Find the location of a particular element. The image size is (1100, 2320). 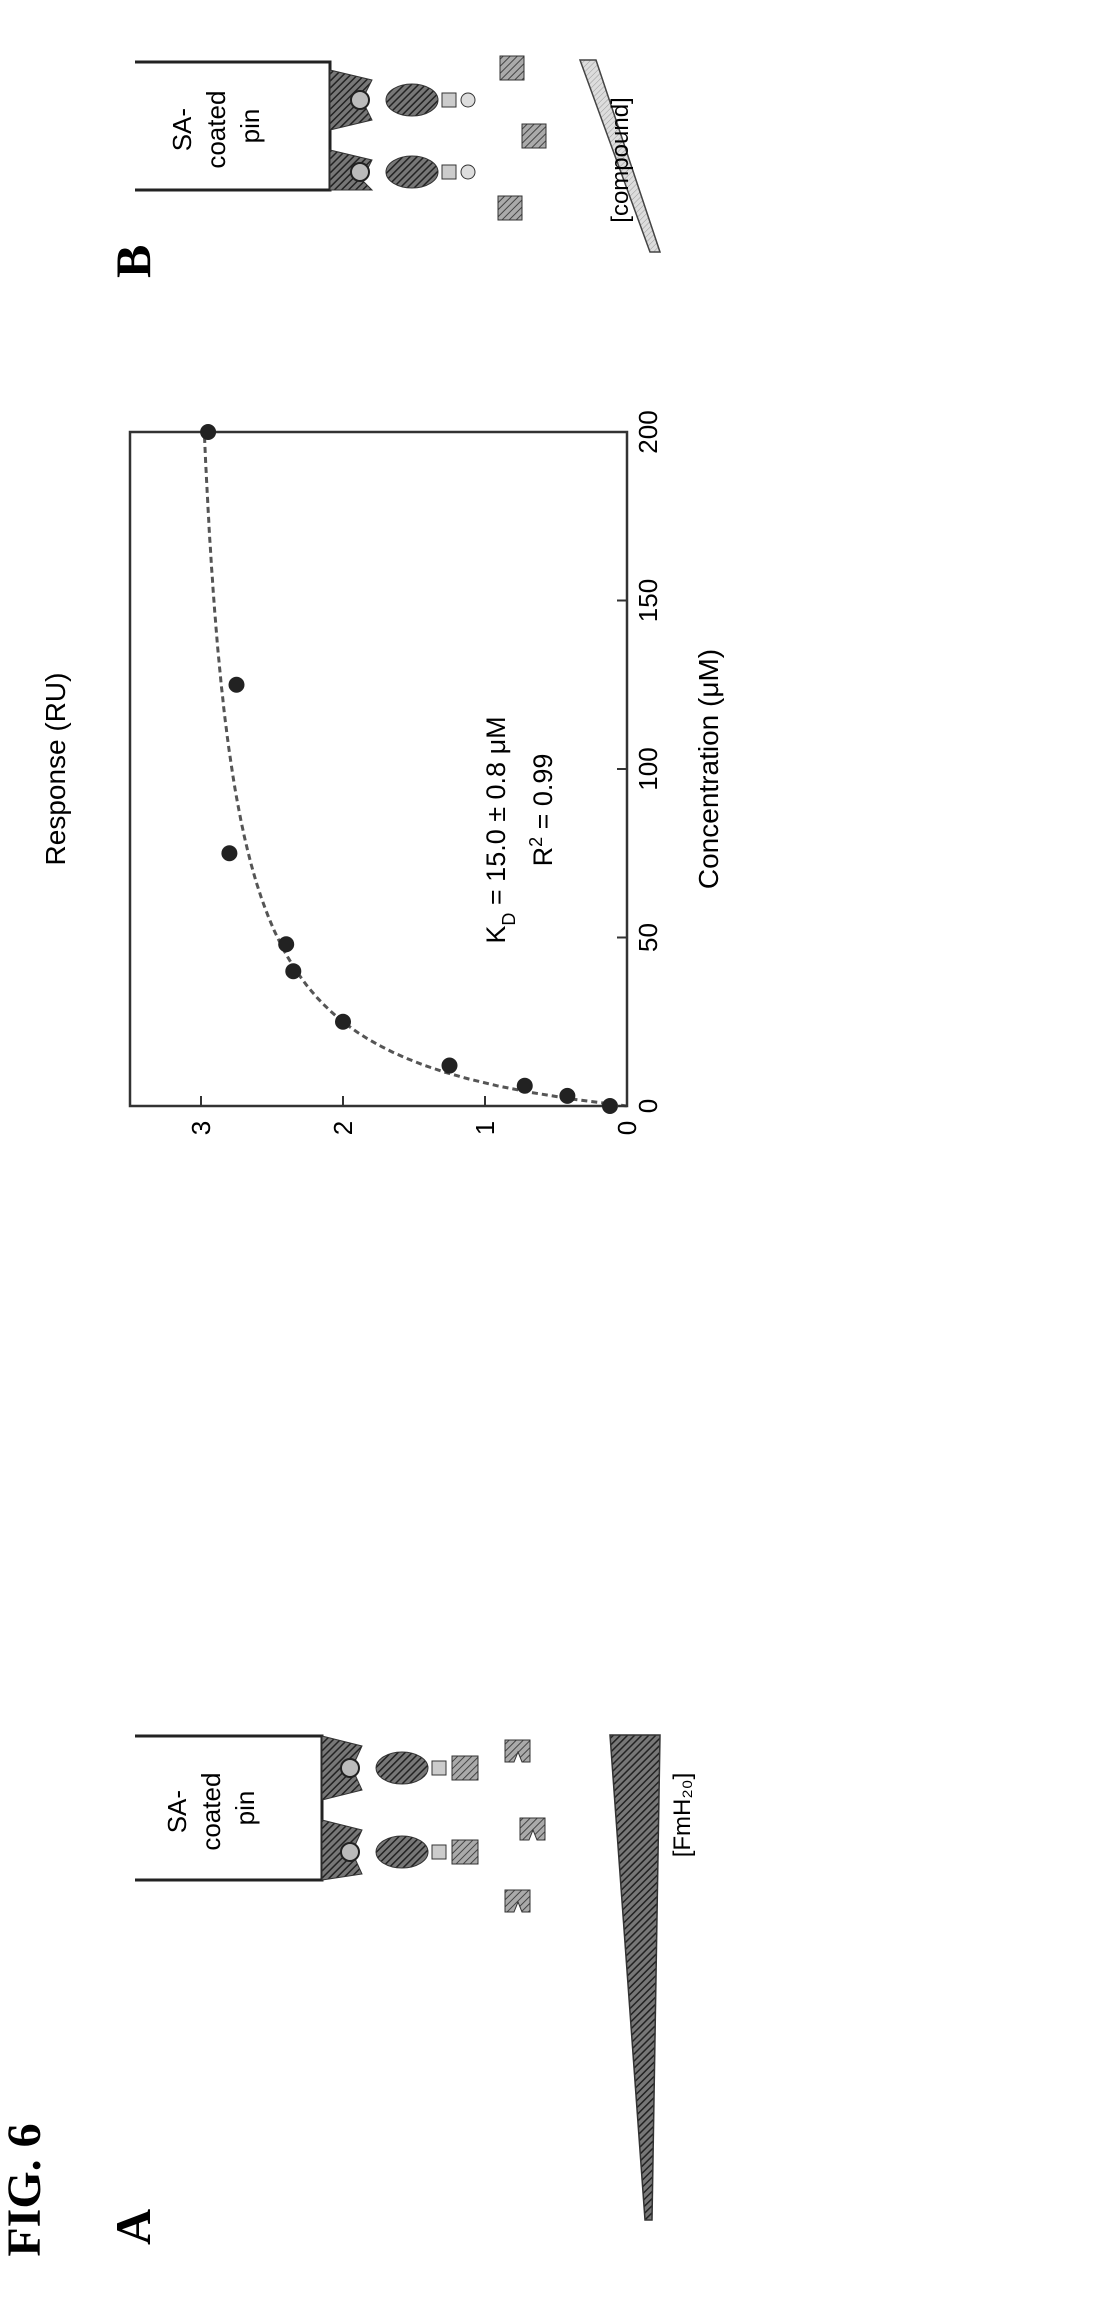

x-axis-ticks: 0 50 100 150 200 is located at coordinates (640, 761).